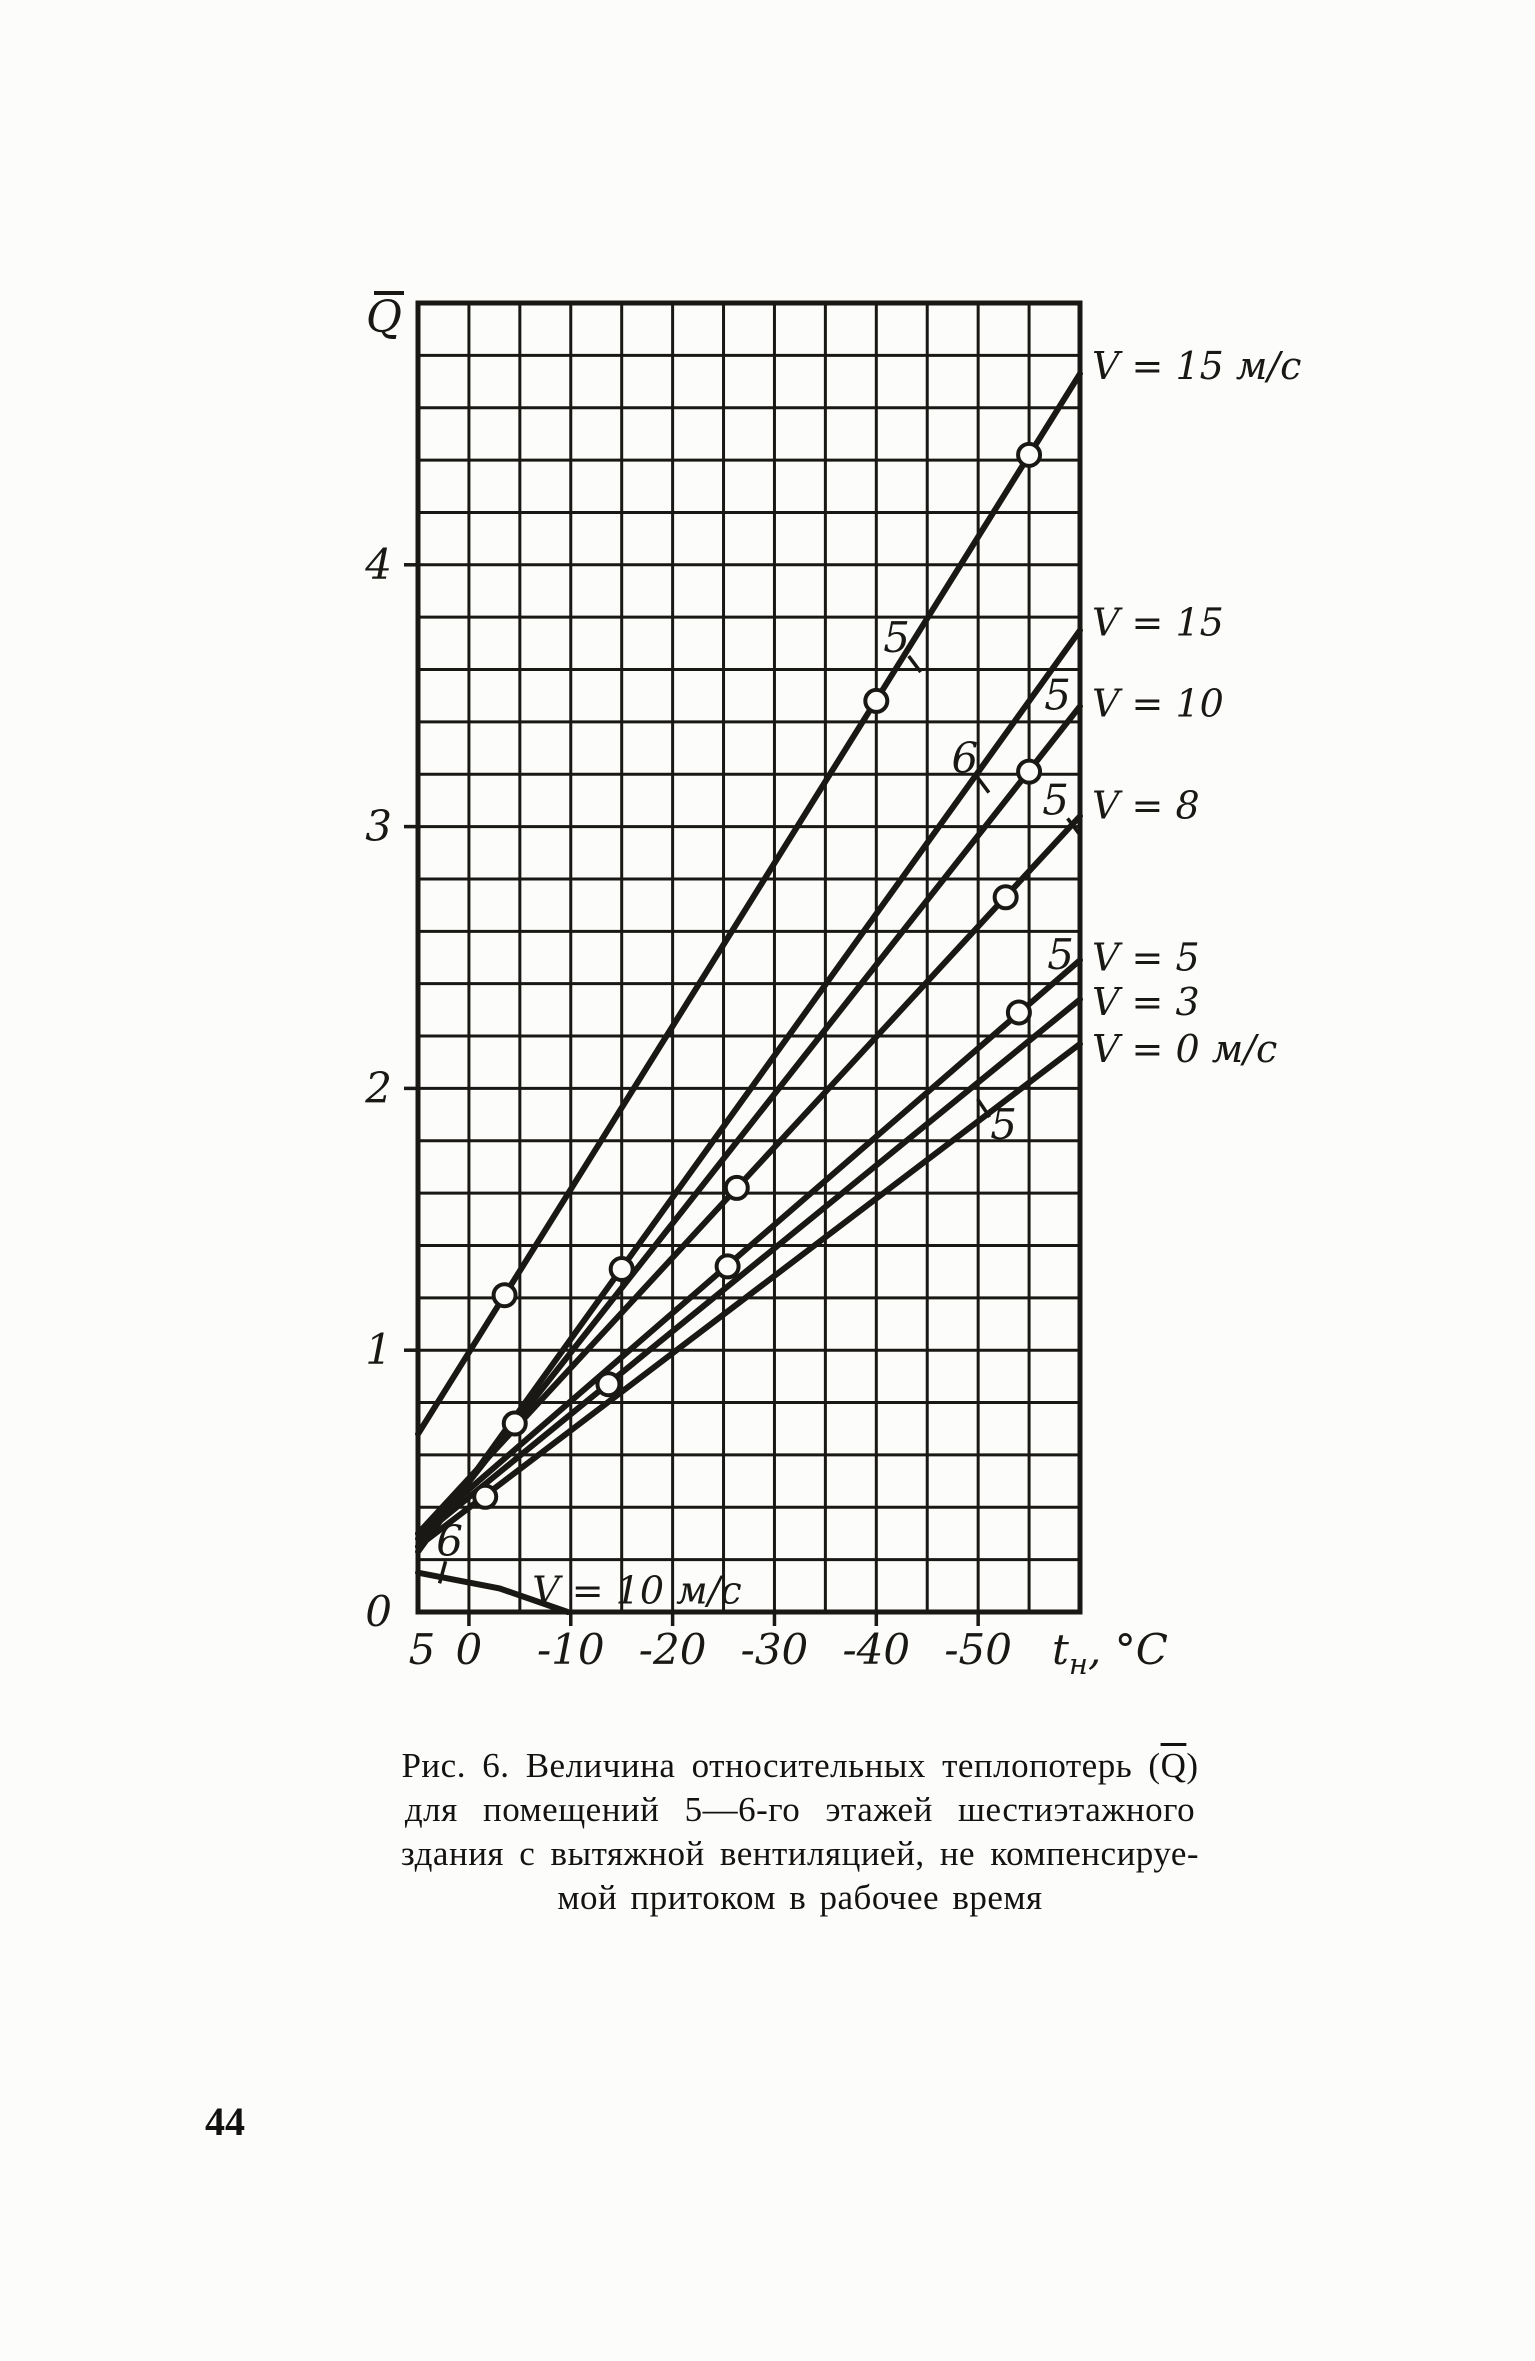  I want to click on curve-floor-v3, so click(749, 1269).